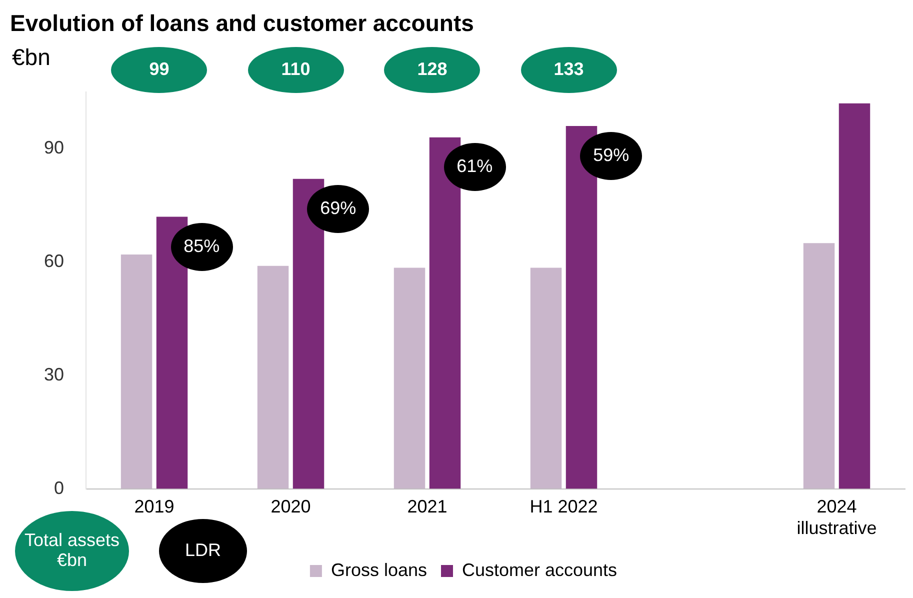 This screenshot has width=913, height=598. What do you see at coordinates (854, 296) in the screenshot?
I see `bar` at bounding box center [854, 296].